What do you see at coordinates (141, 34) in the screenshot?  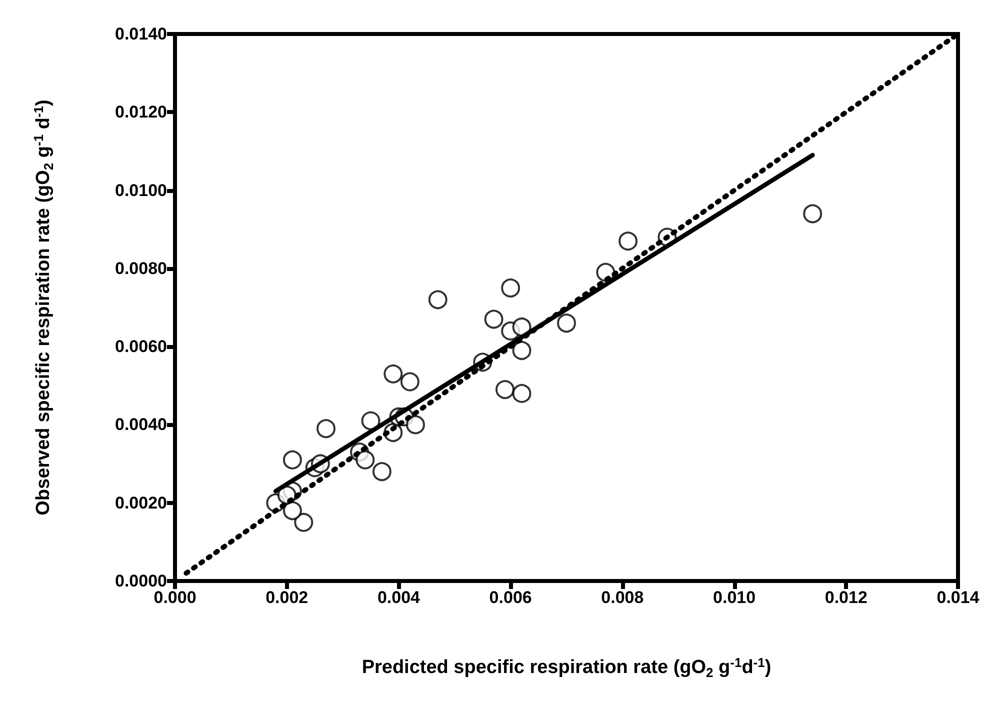 I see `y-tick-label: 0.0140` at bounding box center [141, 34].